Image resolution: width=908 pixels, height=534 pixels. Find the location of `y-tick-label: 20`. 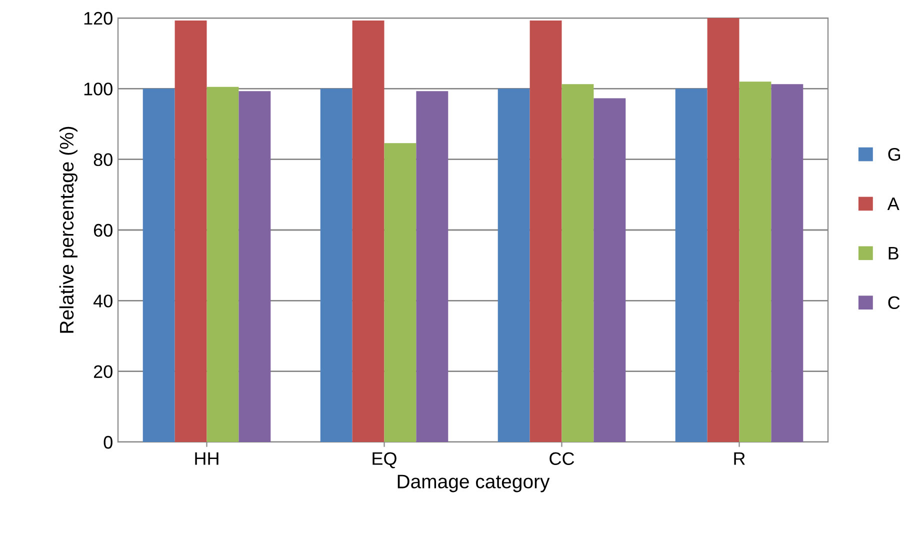

y-tick-label: 20 is located at coordinates (103, 371).